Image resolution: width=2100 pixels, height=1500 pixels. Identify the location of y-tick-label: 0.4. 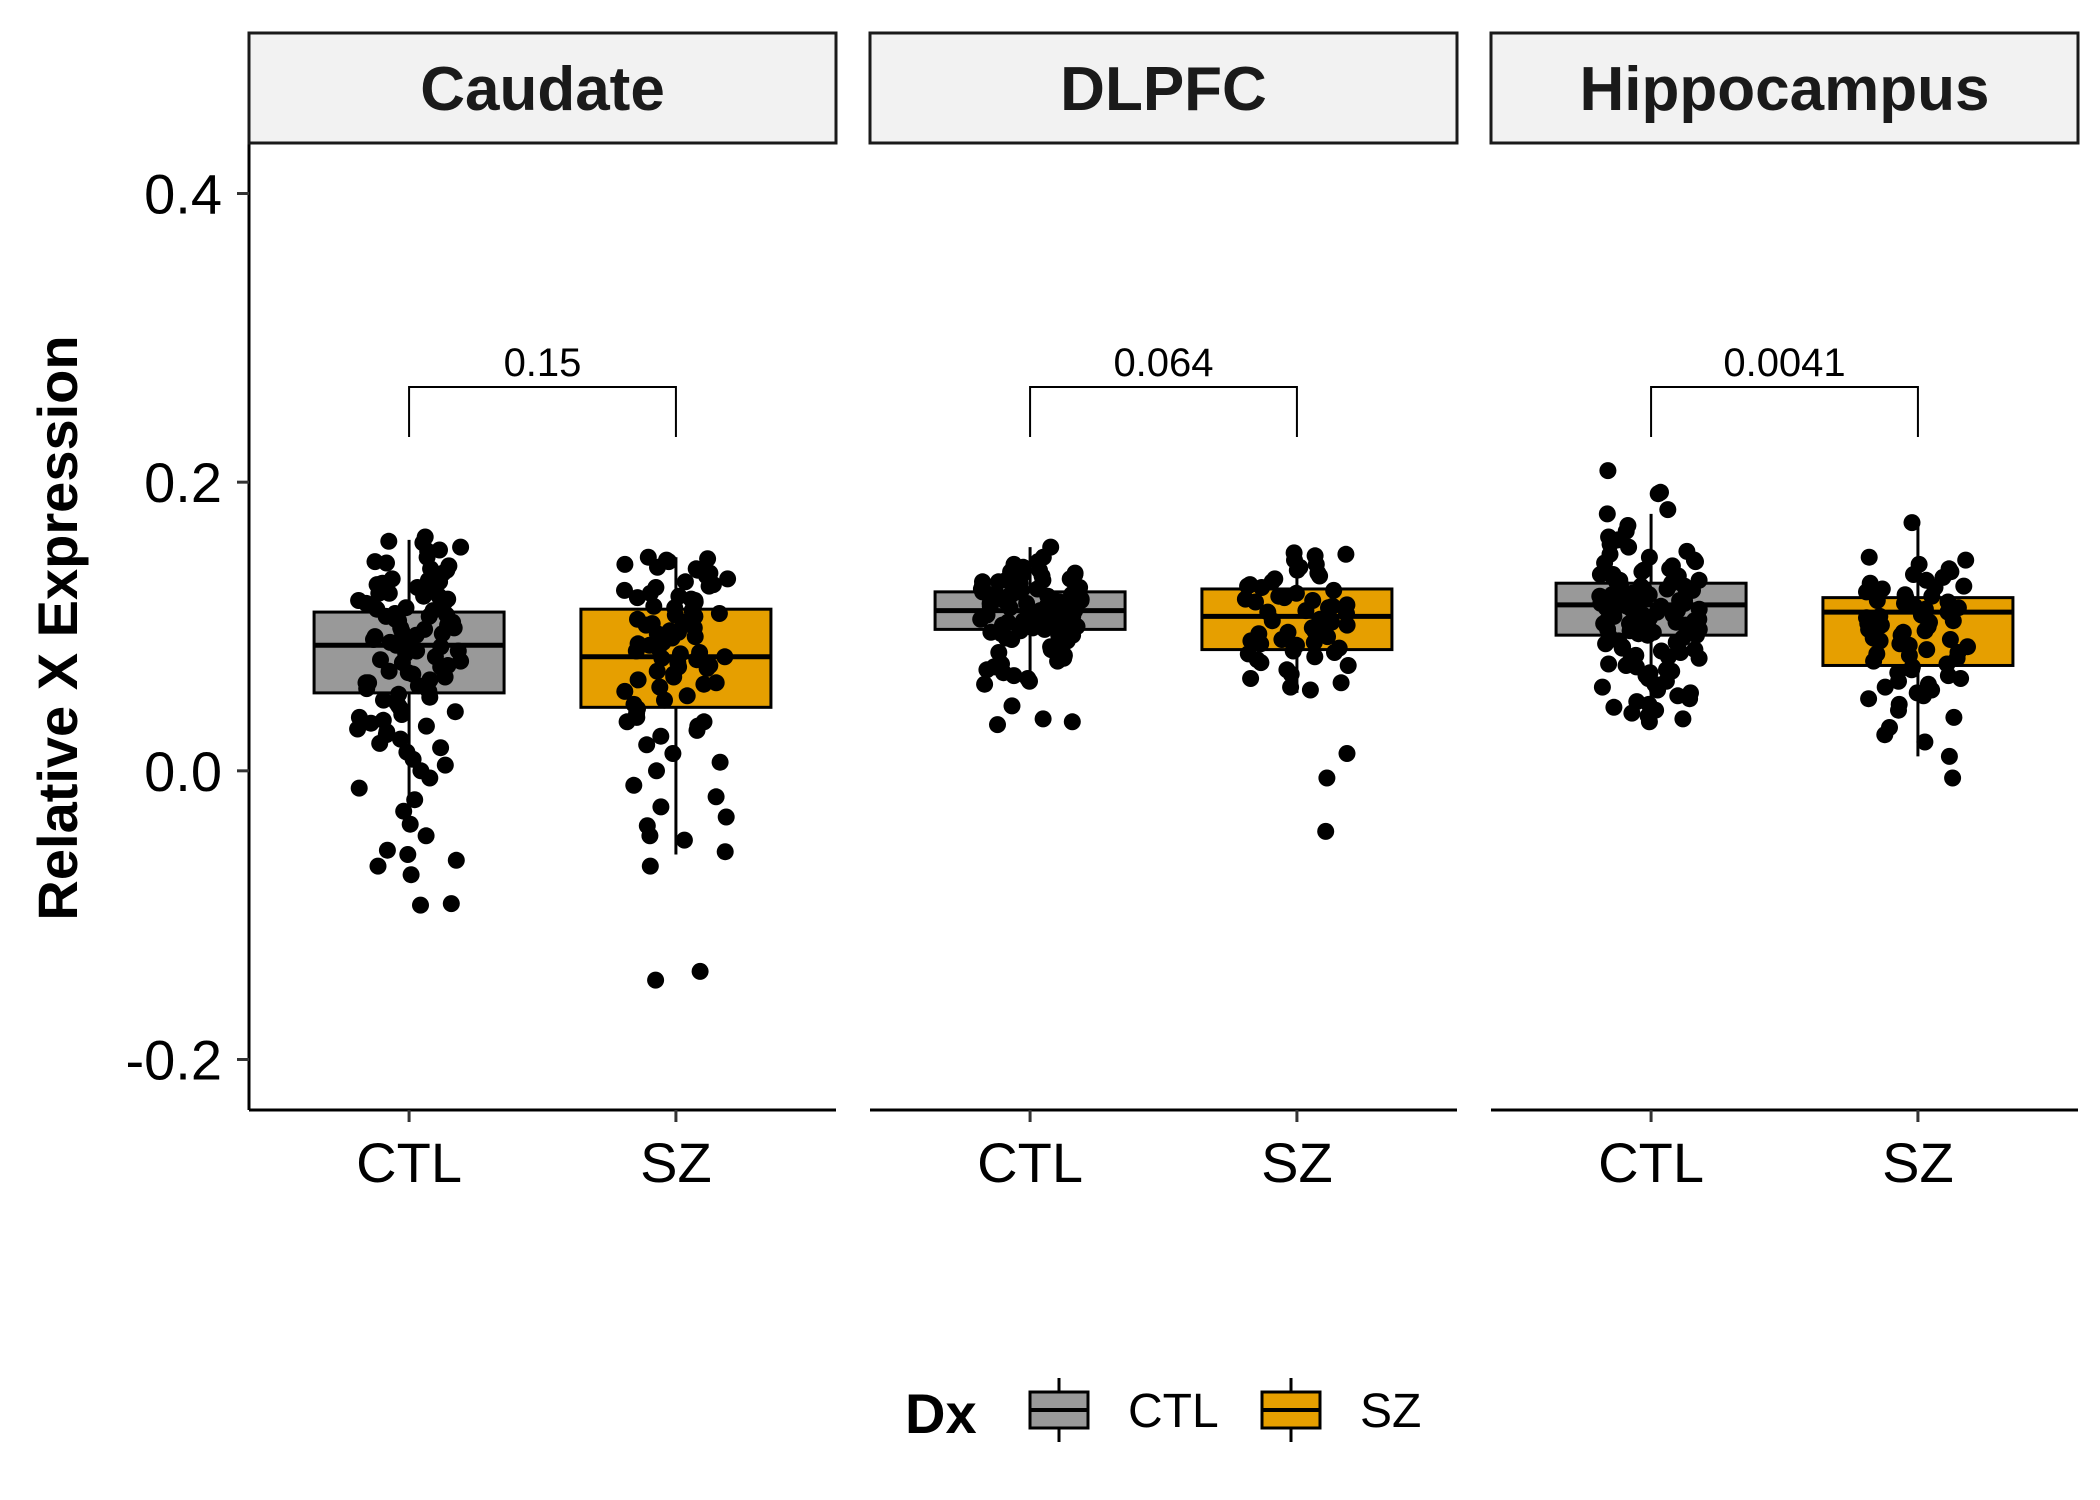
(183, 194).